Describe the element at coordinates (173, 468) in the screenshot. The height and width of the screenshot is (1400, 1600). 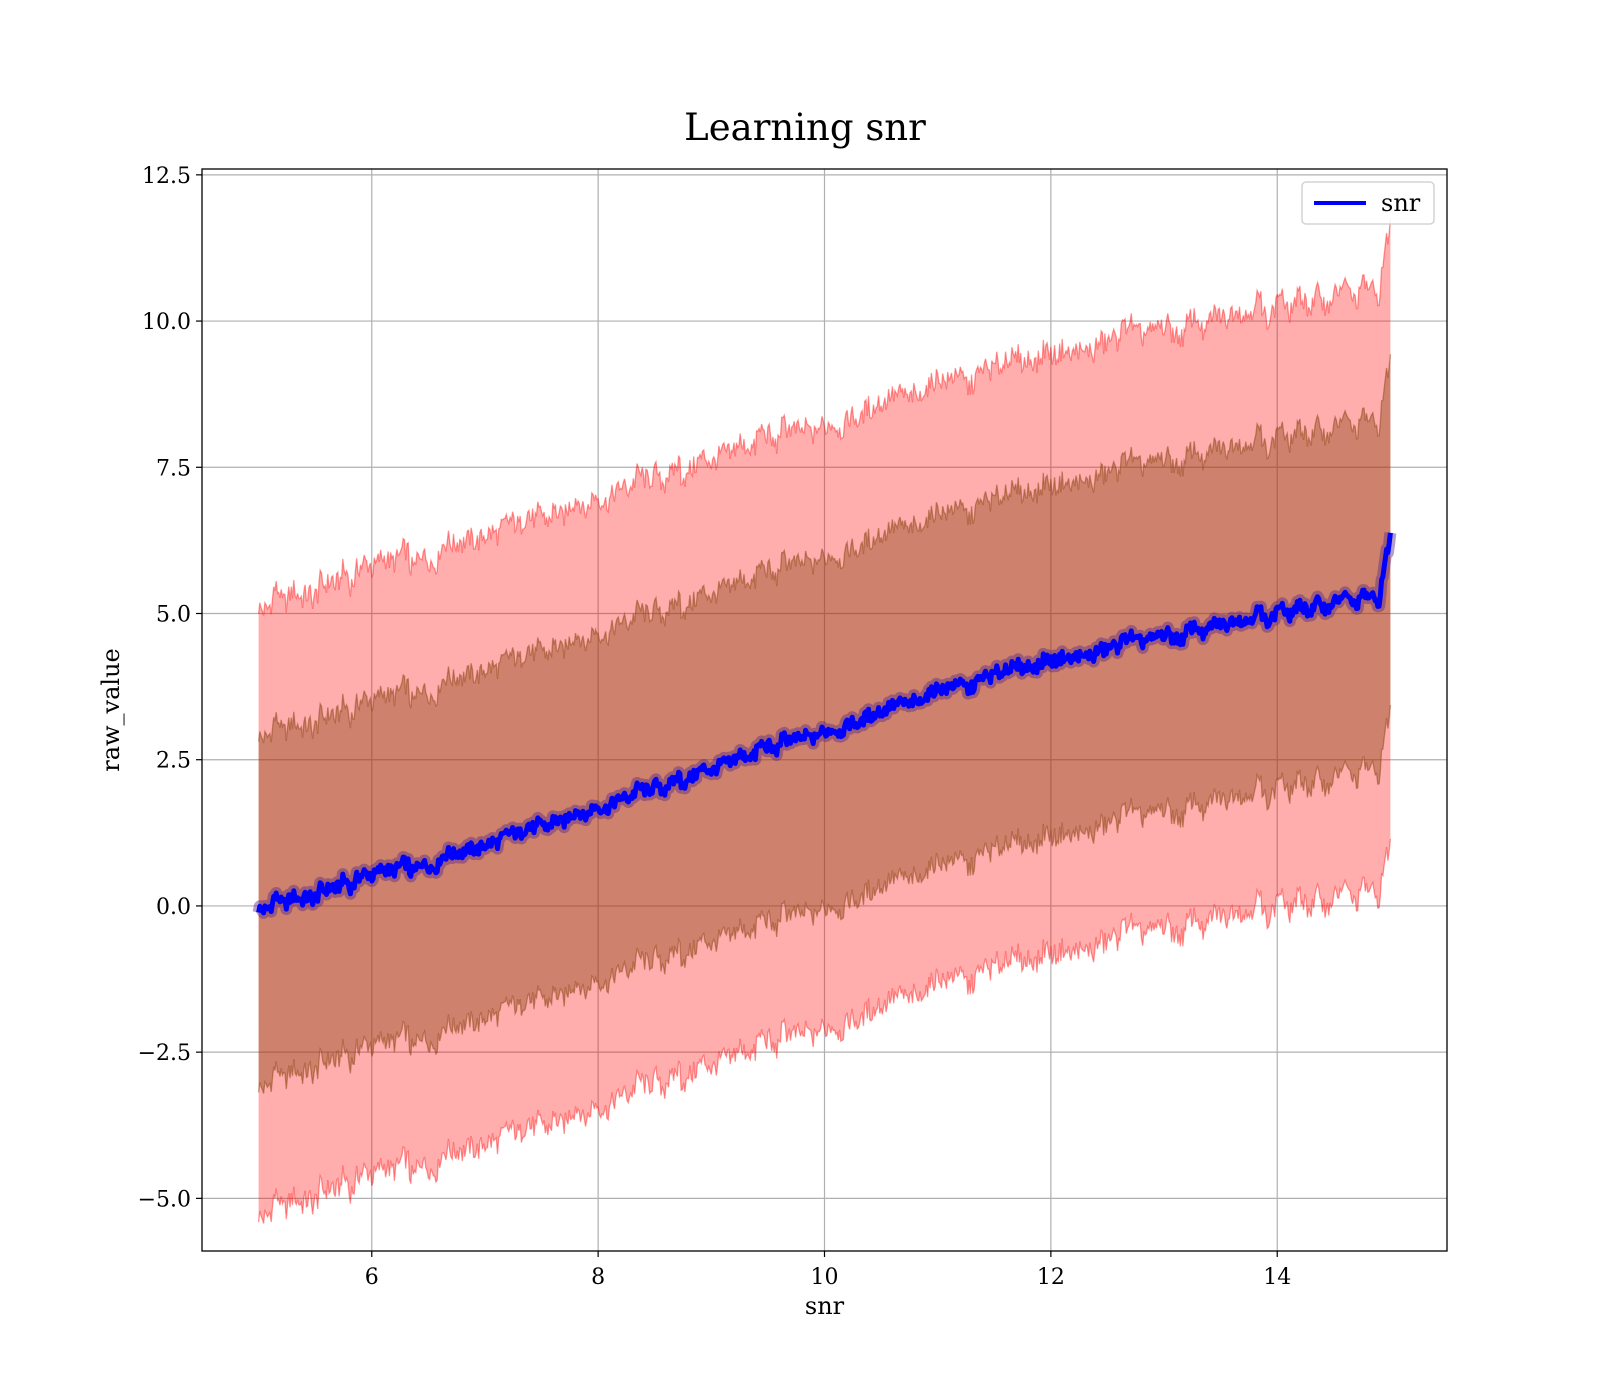
I see `y-tick-label-5: 7.5` at that location.